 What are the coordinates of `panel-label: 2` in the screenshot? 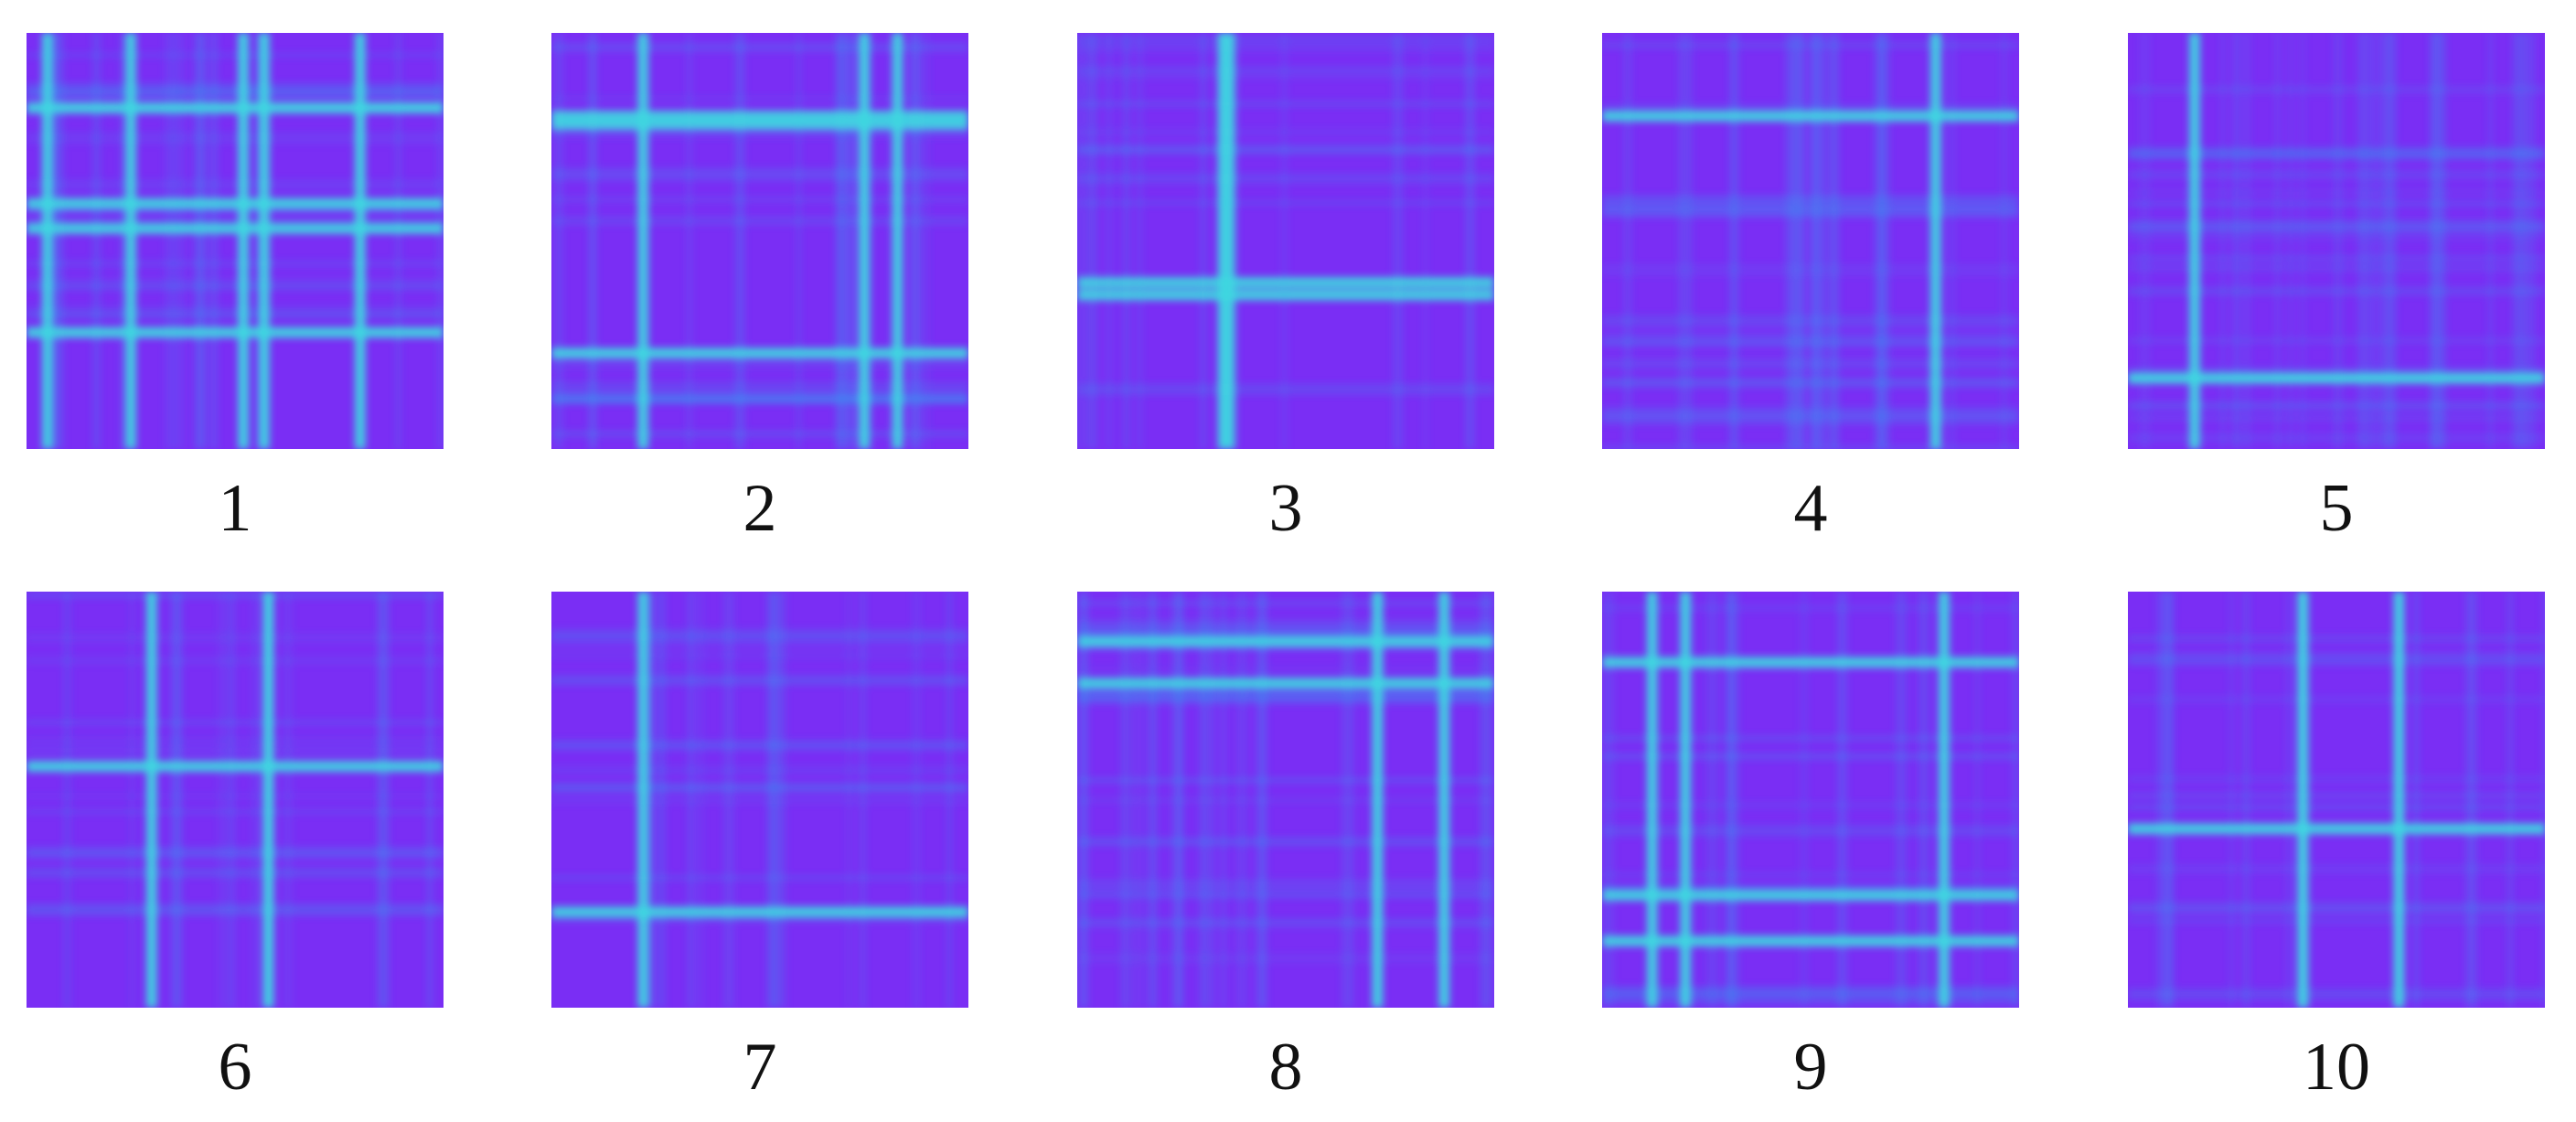 It's located at (760, 508).